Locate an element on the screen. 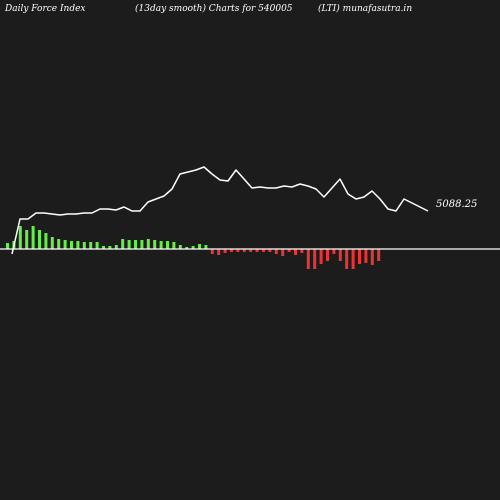 The image size is (500, 500). force-index-bars is located at coordinates (193, 247).